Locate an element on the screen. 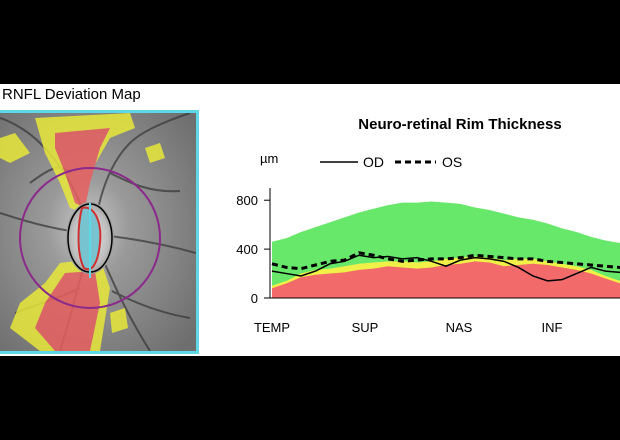  series-line-os is located at coordinates (445, 261).